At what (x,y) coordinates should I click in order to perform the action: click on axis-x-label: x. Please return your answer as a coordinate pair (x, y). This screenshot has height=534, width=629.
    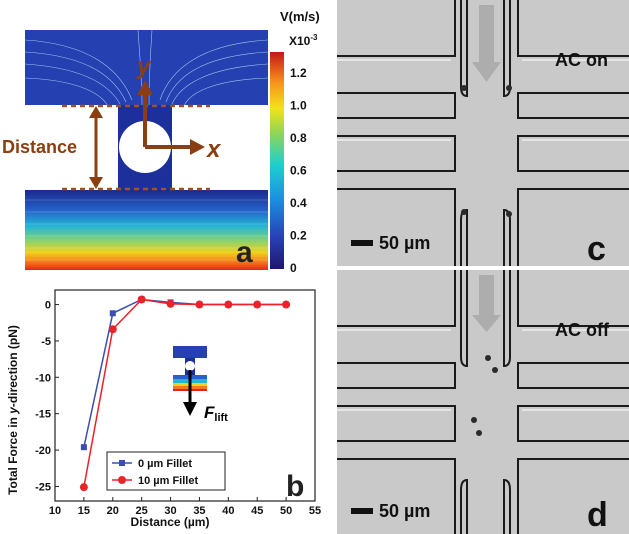
    Looking at the image, I should click on (213, 149).